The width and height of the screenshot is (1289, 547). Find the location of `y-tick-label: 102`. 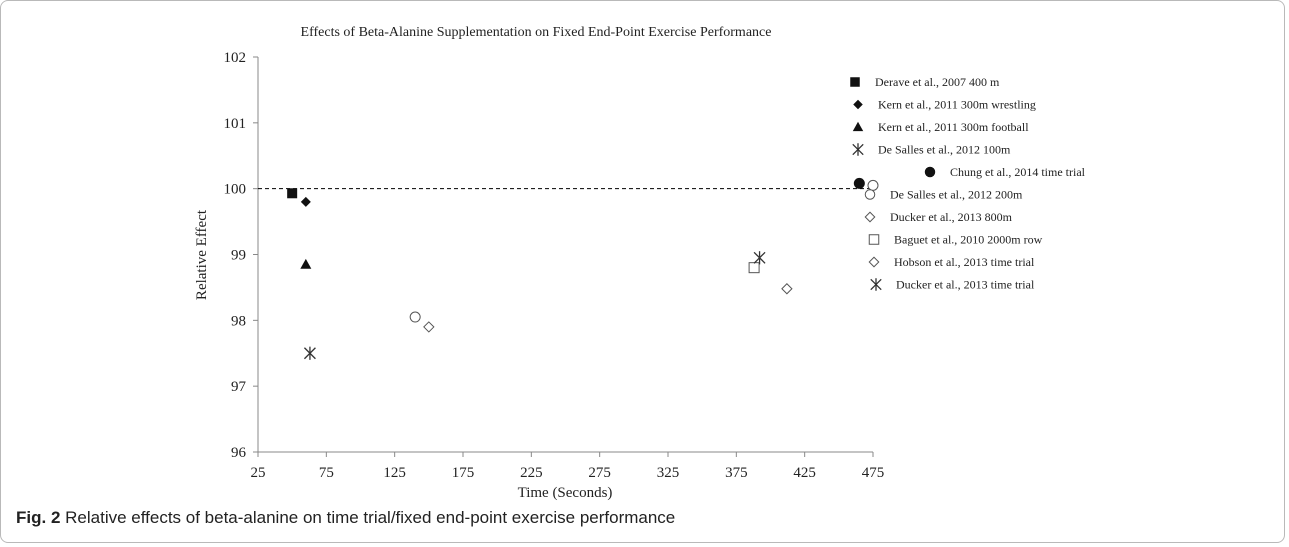

y-tick-label: 102 is located at coordinates (235, 58).